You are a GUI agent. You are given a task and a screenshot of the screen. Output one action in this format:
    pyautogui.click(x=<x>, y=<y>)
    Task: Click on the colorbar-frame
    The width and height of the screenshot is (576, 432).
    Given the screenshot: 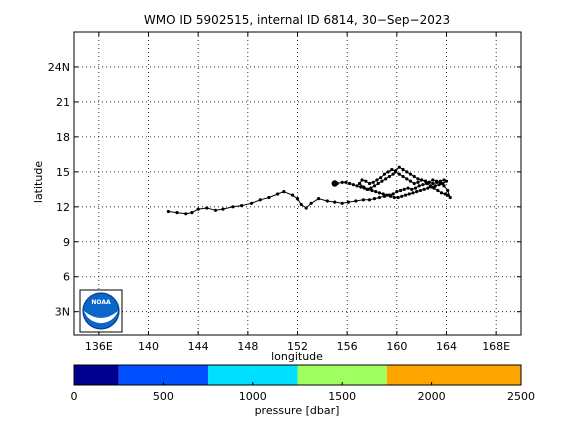 What is the action you would take?
    pyautogui.click(x=297, y=375)
    